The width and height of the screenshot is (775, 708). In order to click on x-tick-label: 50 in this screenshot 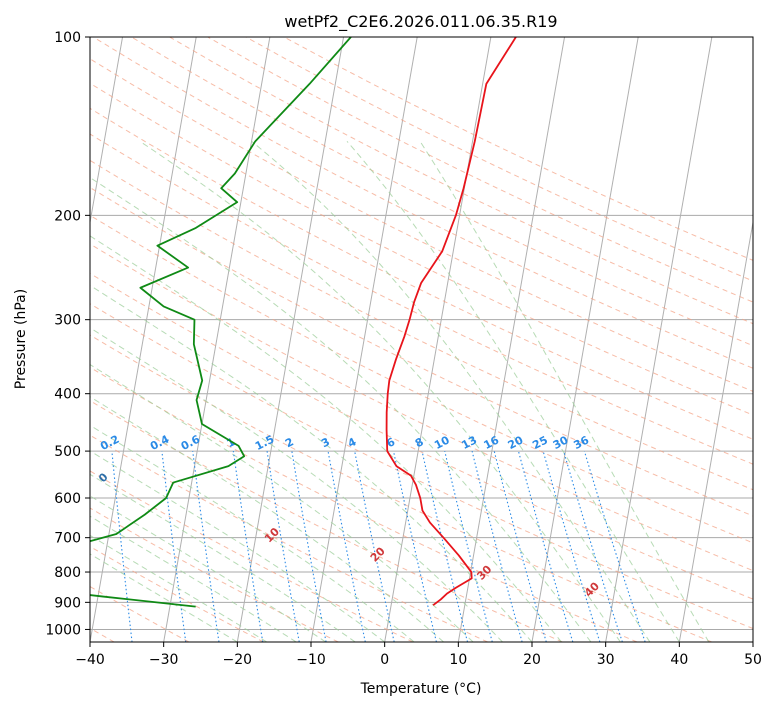, I will do `click(753, 660)`.